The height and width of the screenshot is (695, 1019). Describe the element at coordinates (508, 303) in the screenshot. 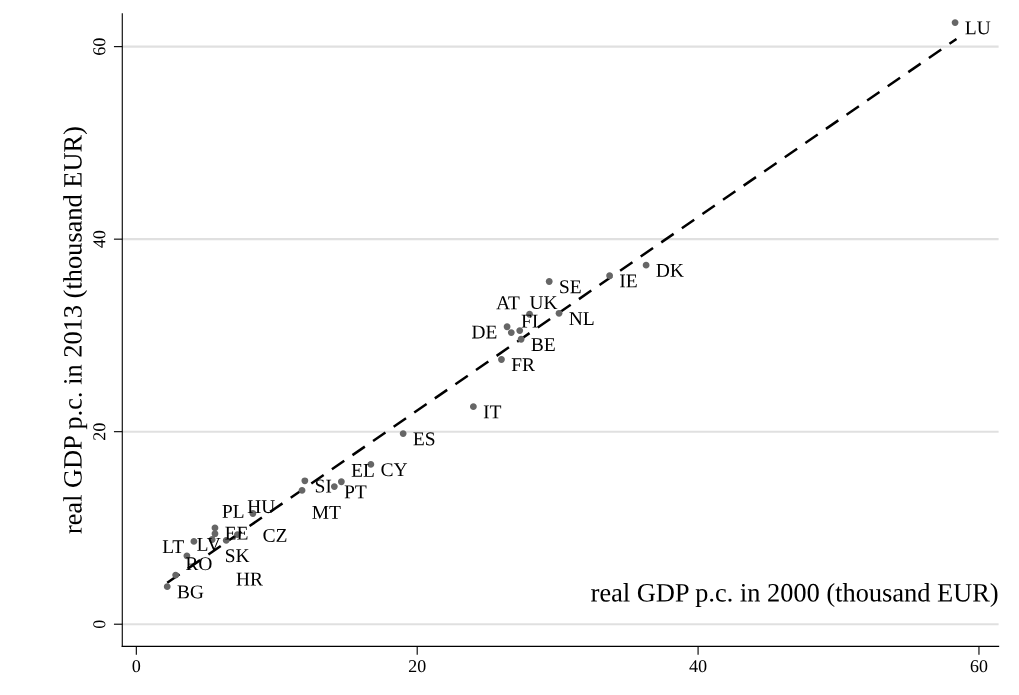

I see `annotation: AT` at that location.